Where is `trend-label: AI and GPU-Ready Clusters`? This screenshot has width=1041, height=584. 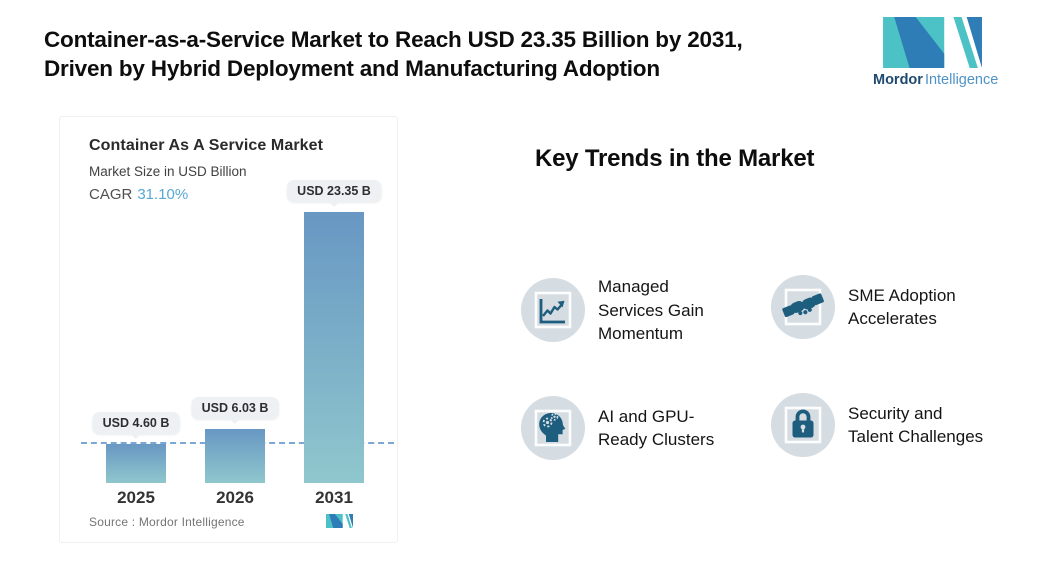
trend-label: AI and GPU-Ready Clusters is located at coordinates (656, 428).